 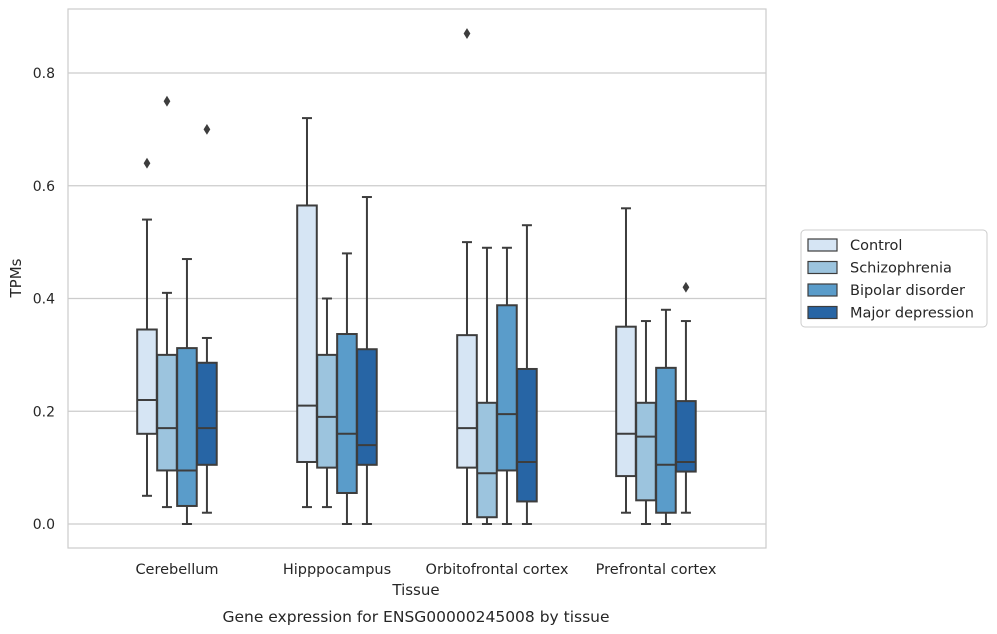 I want to click on x-tick-label: Orbitofrontal cortex, so click(x=497, y=570).